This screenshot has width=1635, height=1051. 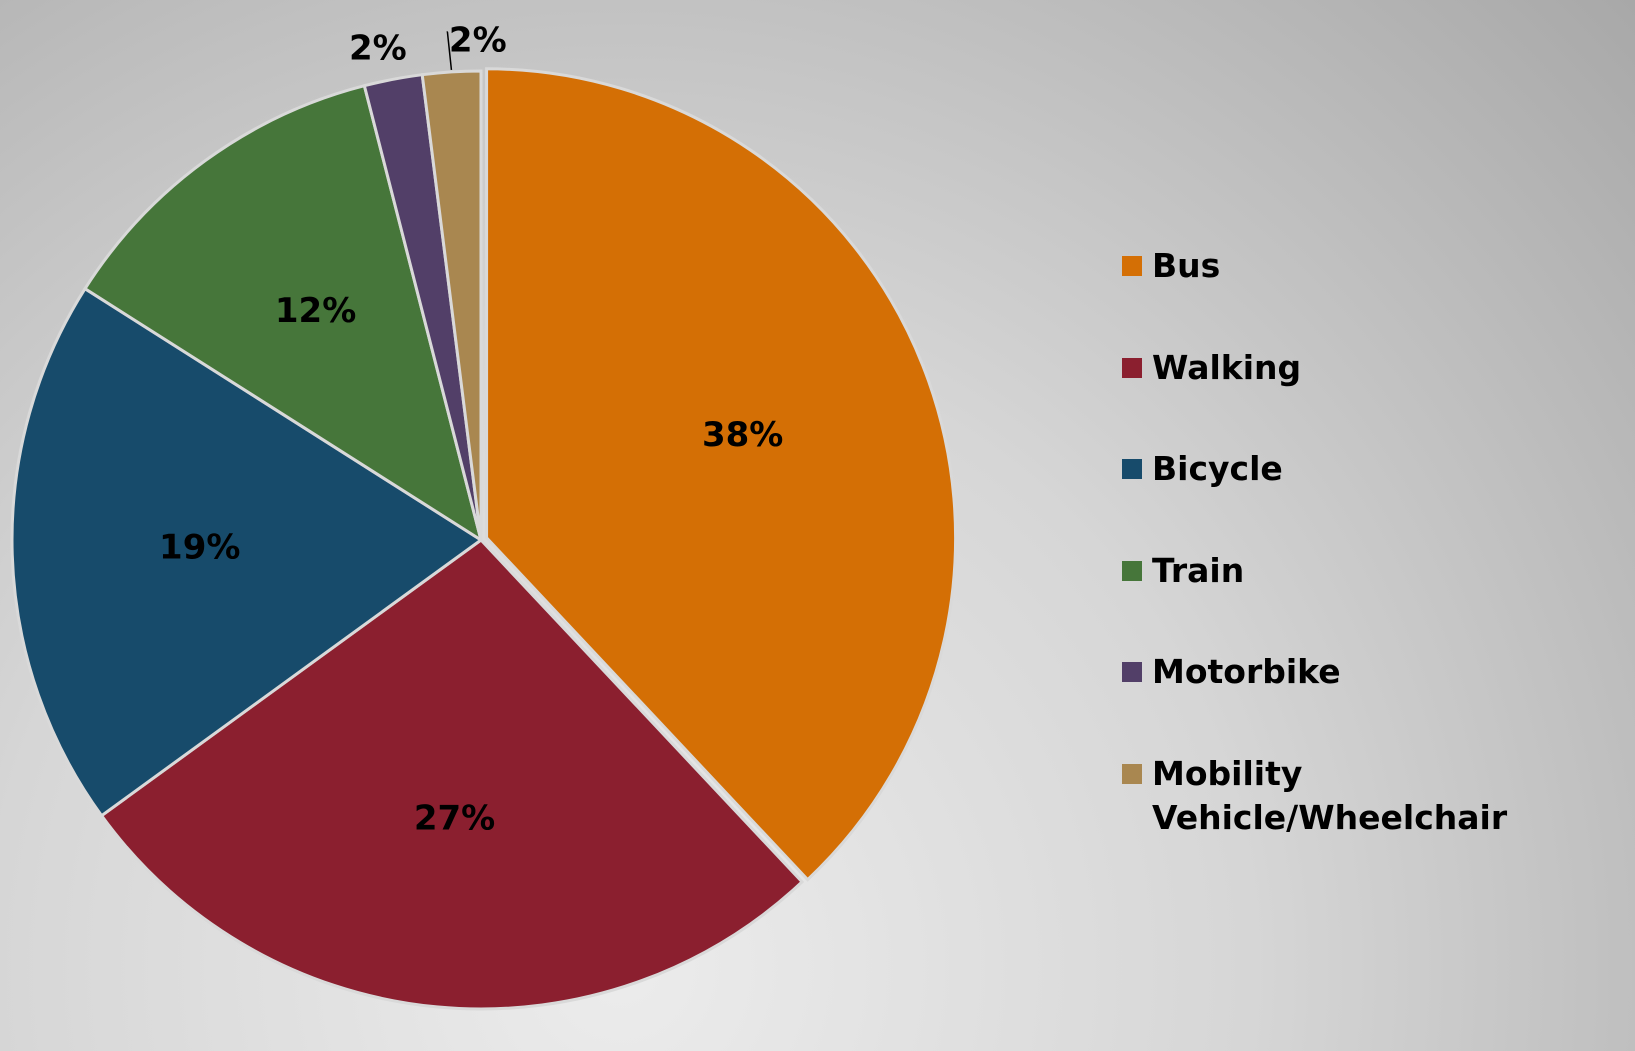 What do you see at coordinates (454, 819) in the screenshot?
I see `data-label: 27%` at bounding box center [454, 819].